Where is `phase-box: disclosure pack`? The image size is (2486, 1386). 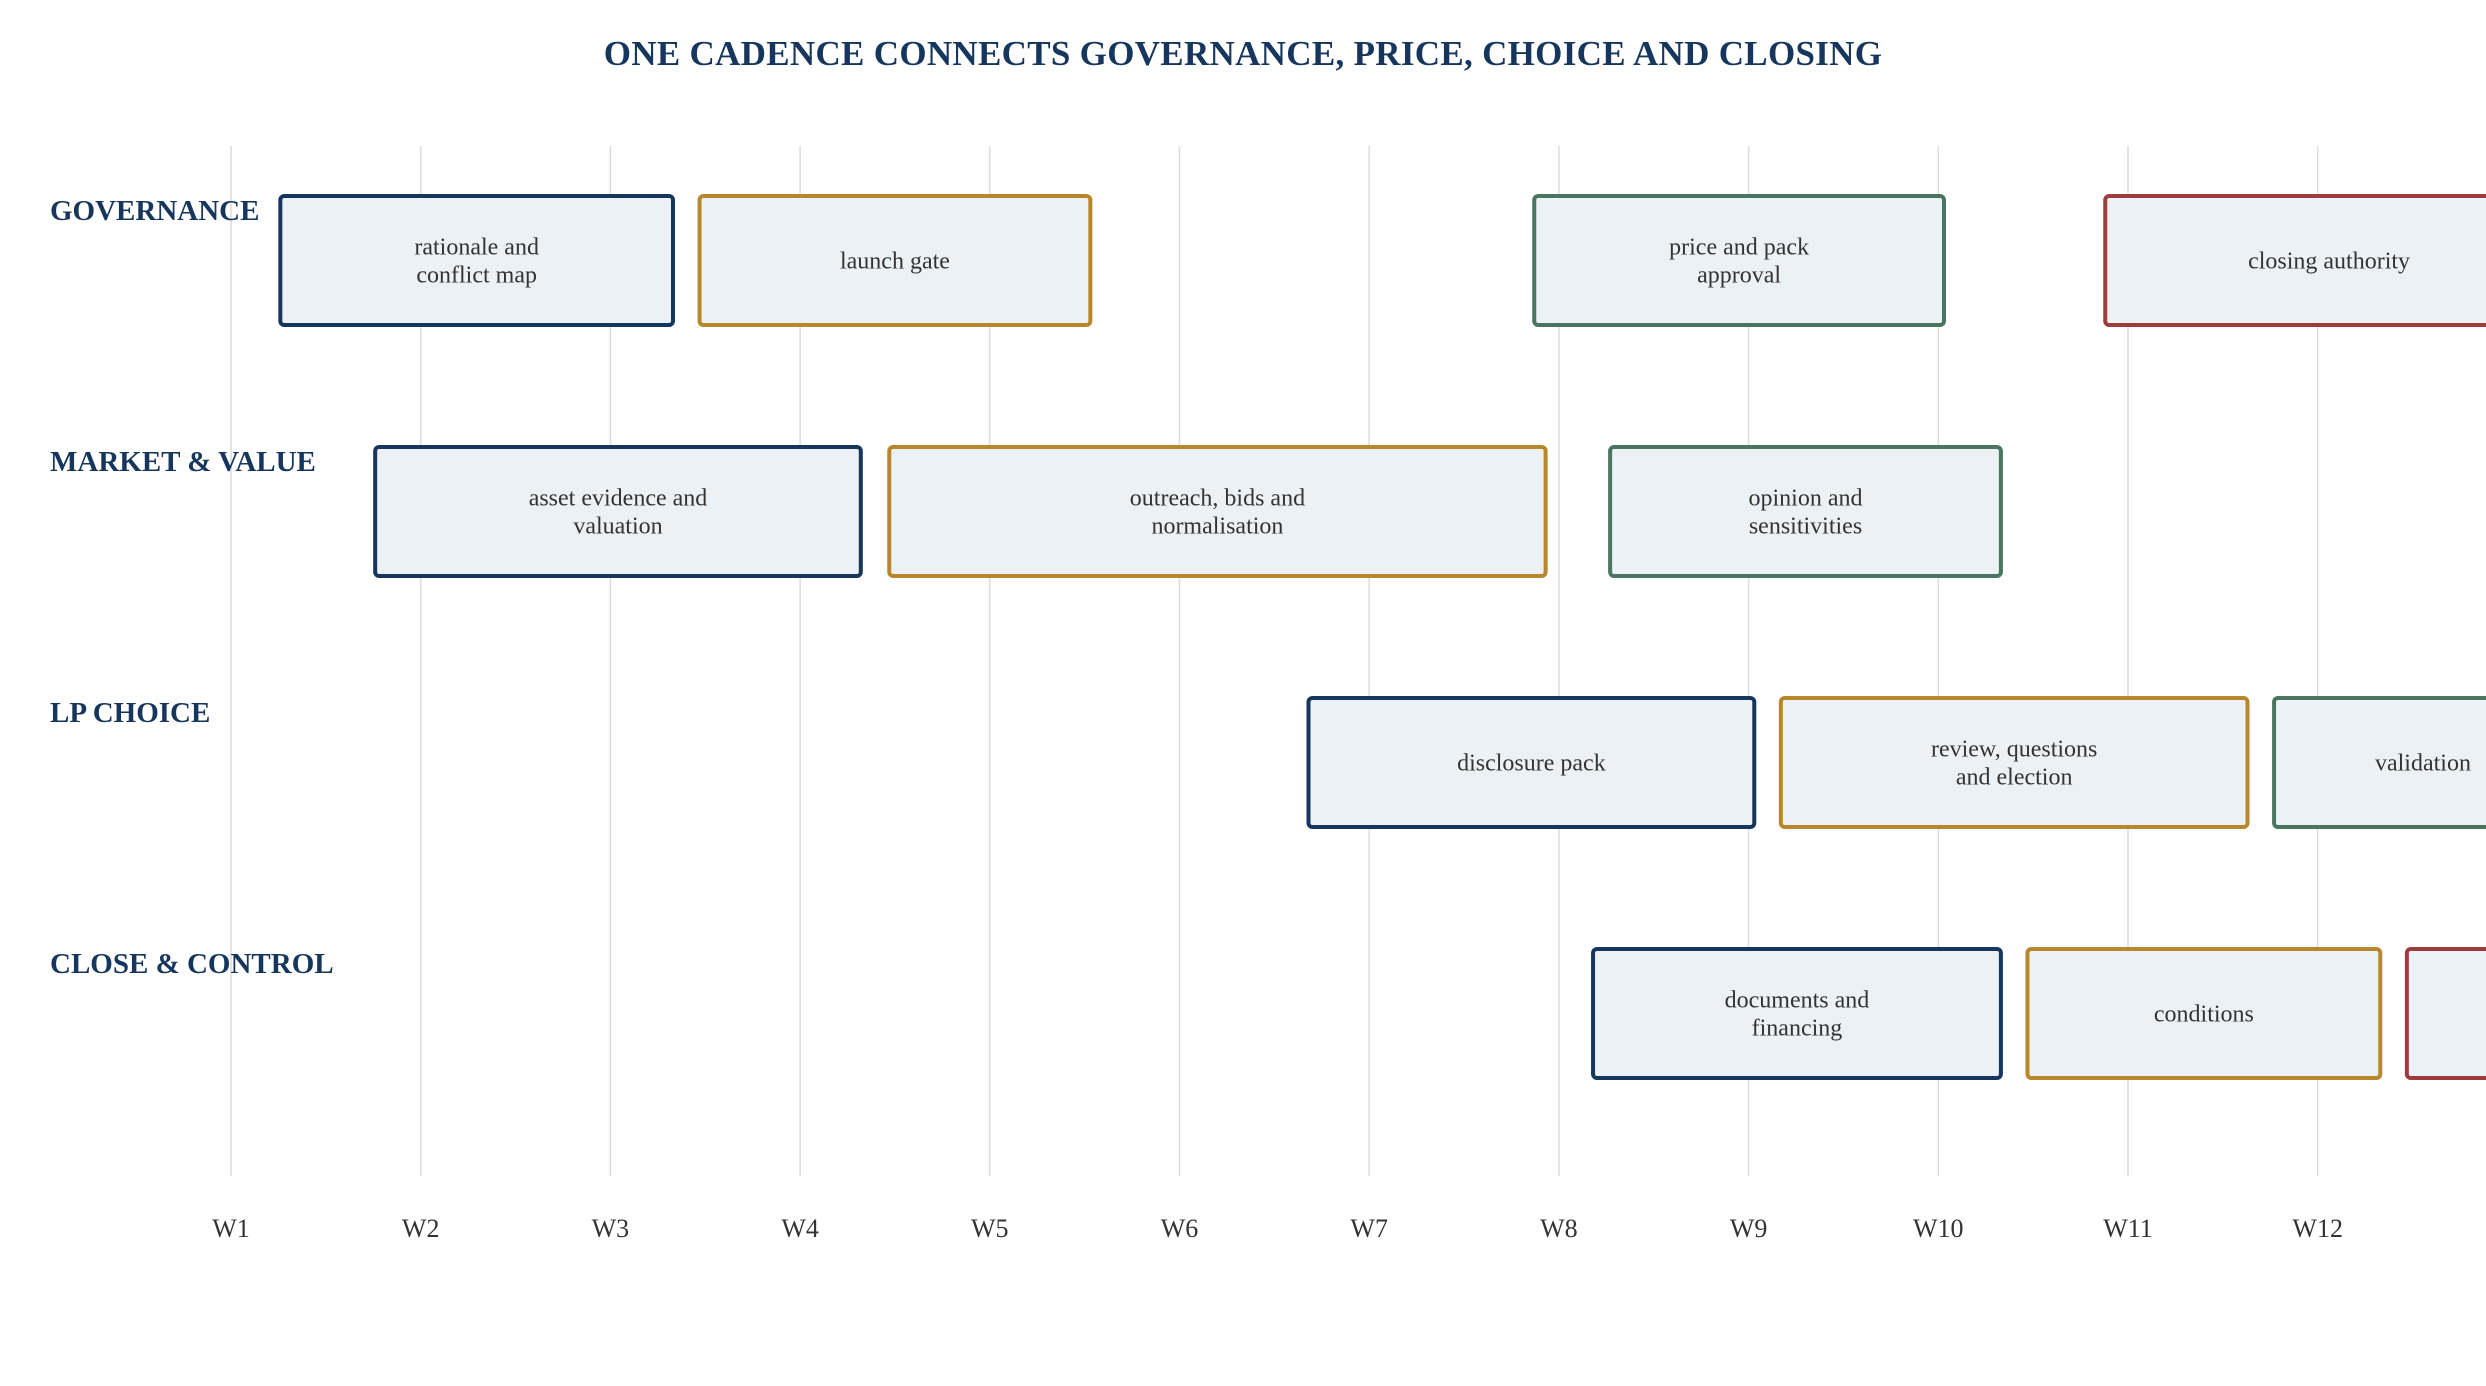 phase-box: disclosure pack is located at coordinates (1531, 762).